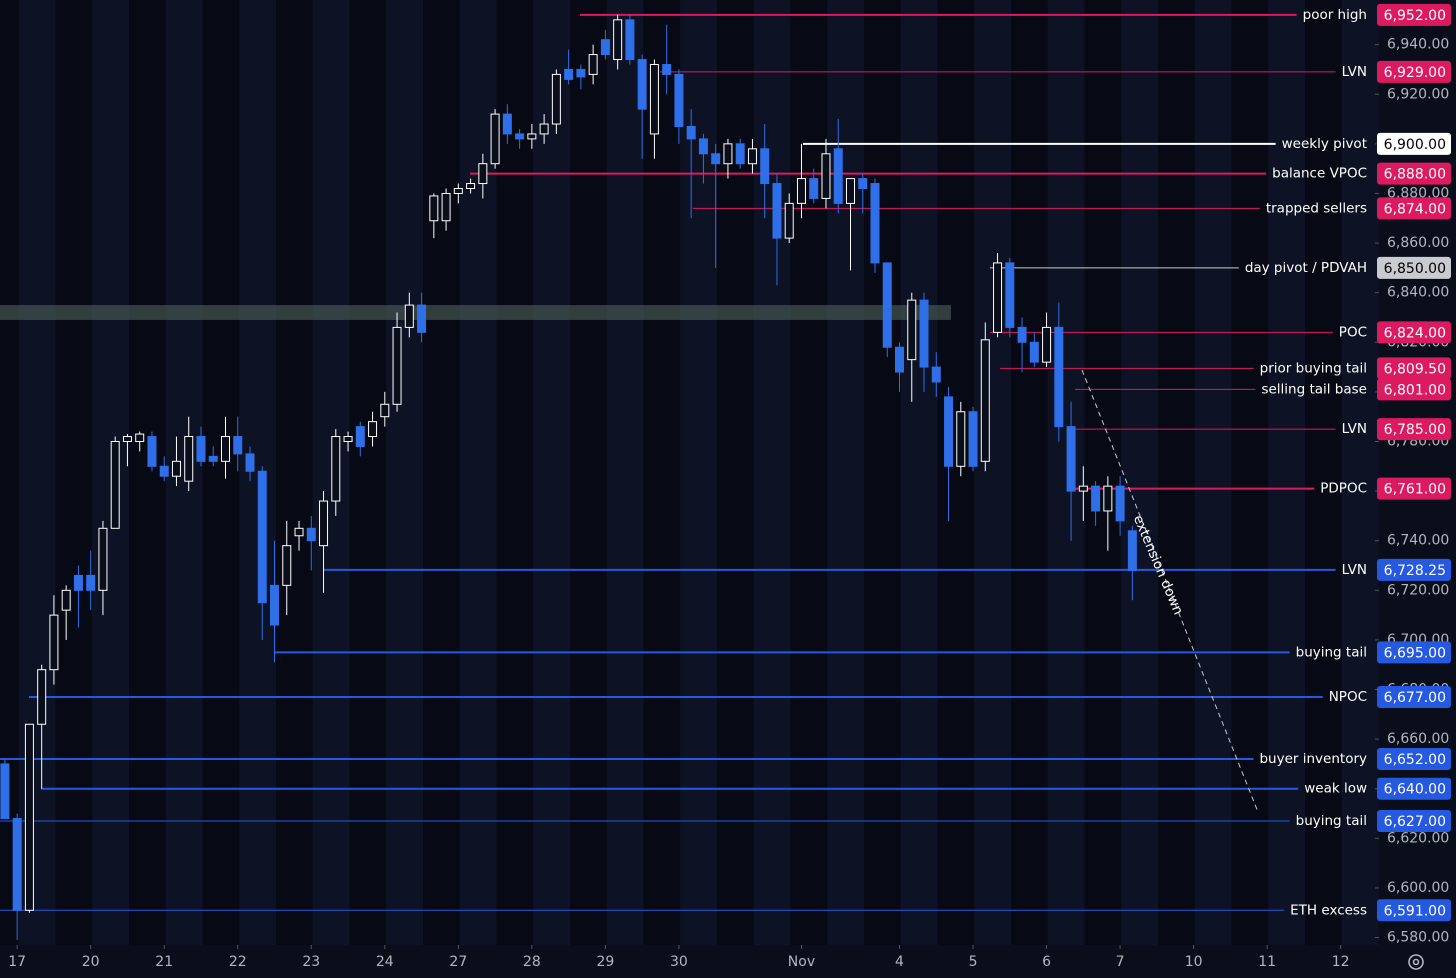 The width and height of the screenshot is (1456, 978). I want to click on price-badge-label: 6,785.00, so click(1415, 430).